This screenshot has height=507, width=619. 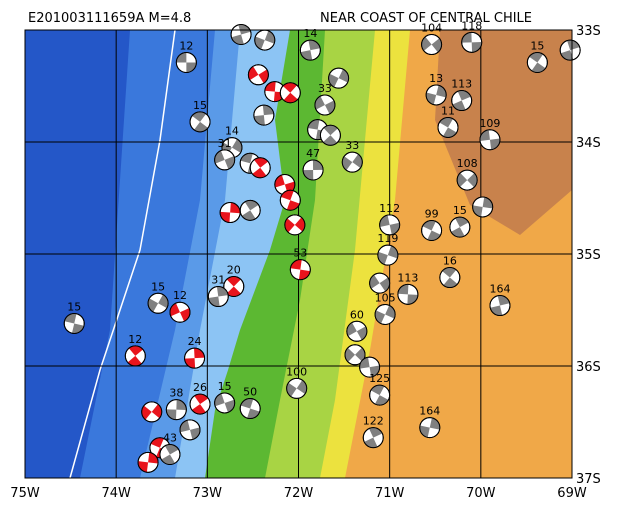 I want to click on depth-label: 33, so click(x=352, y=145).